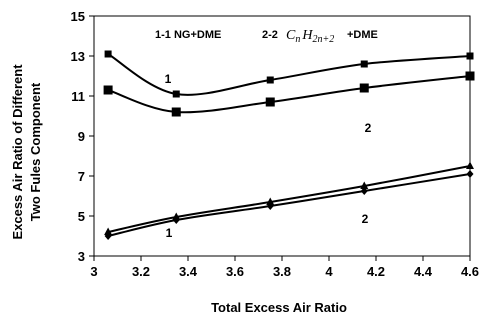 This screenshot has height=322, width=488. I want to click on x-tick-label: 3.4, so click(188, 271).